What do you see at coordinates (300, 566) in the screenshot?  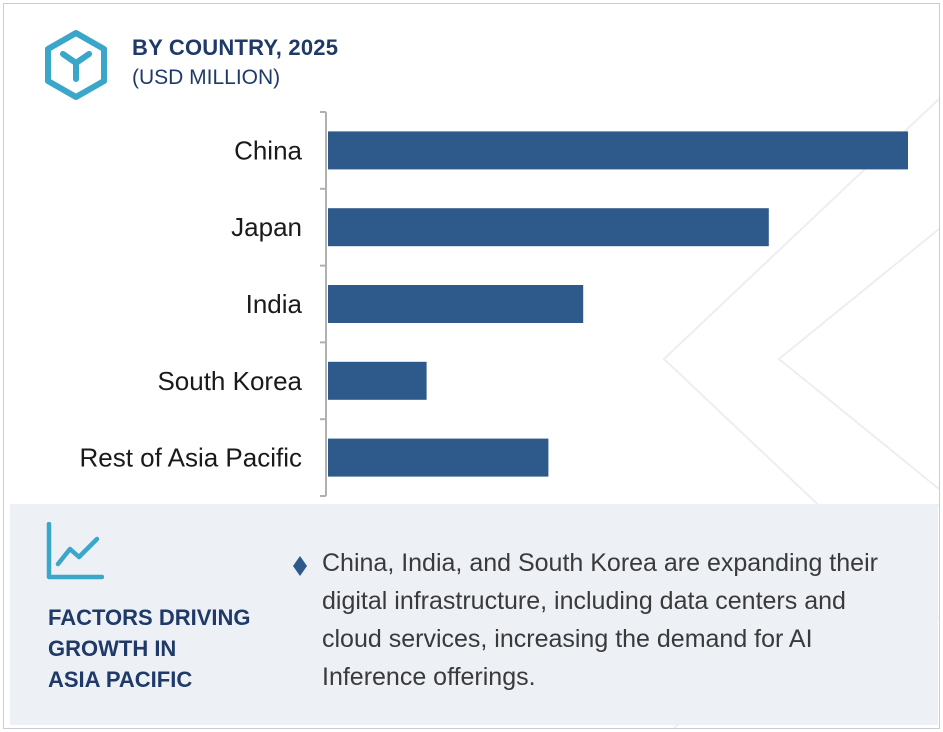 I see `diamond-bullet-icon` at bounding box center [300, 566].